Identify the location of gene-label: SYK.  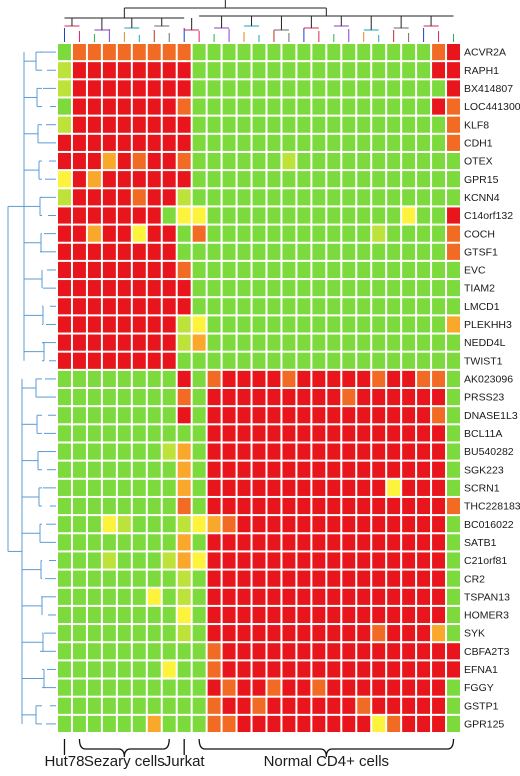
(474, 634).